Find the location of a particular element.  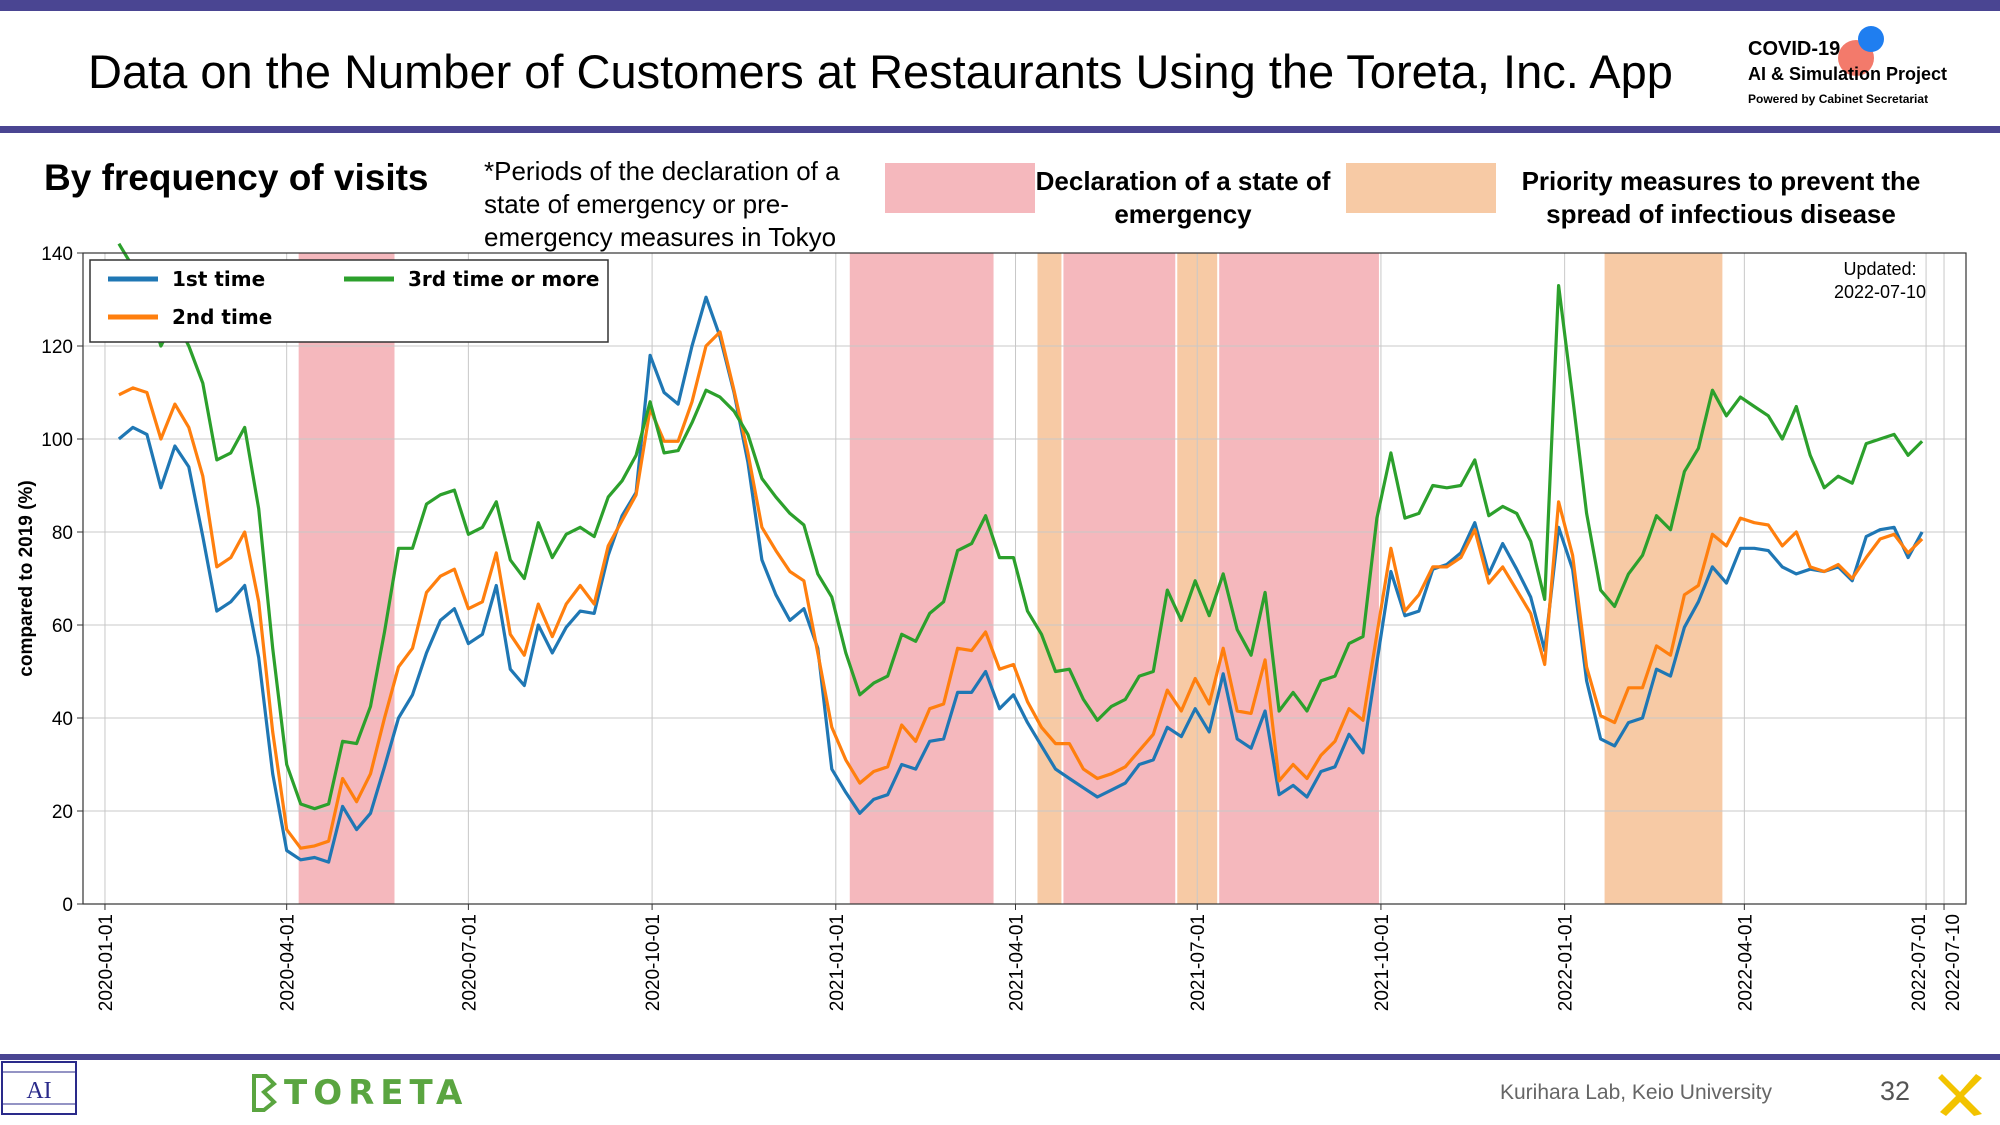

x-tick-label: 2021-04-01 is located at coordinates (1017, 962).